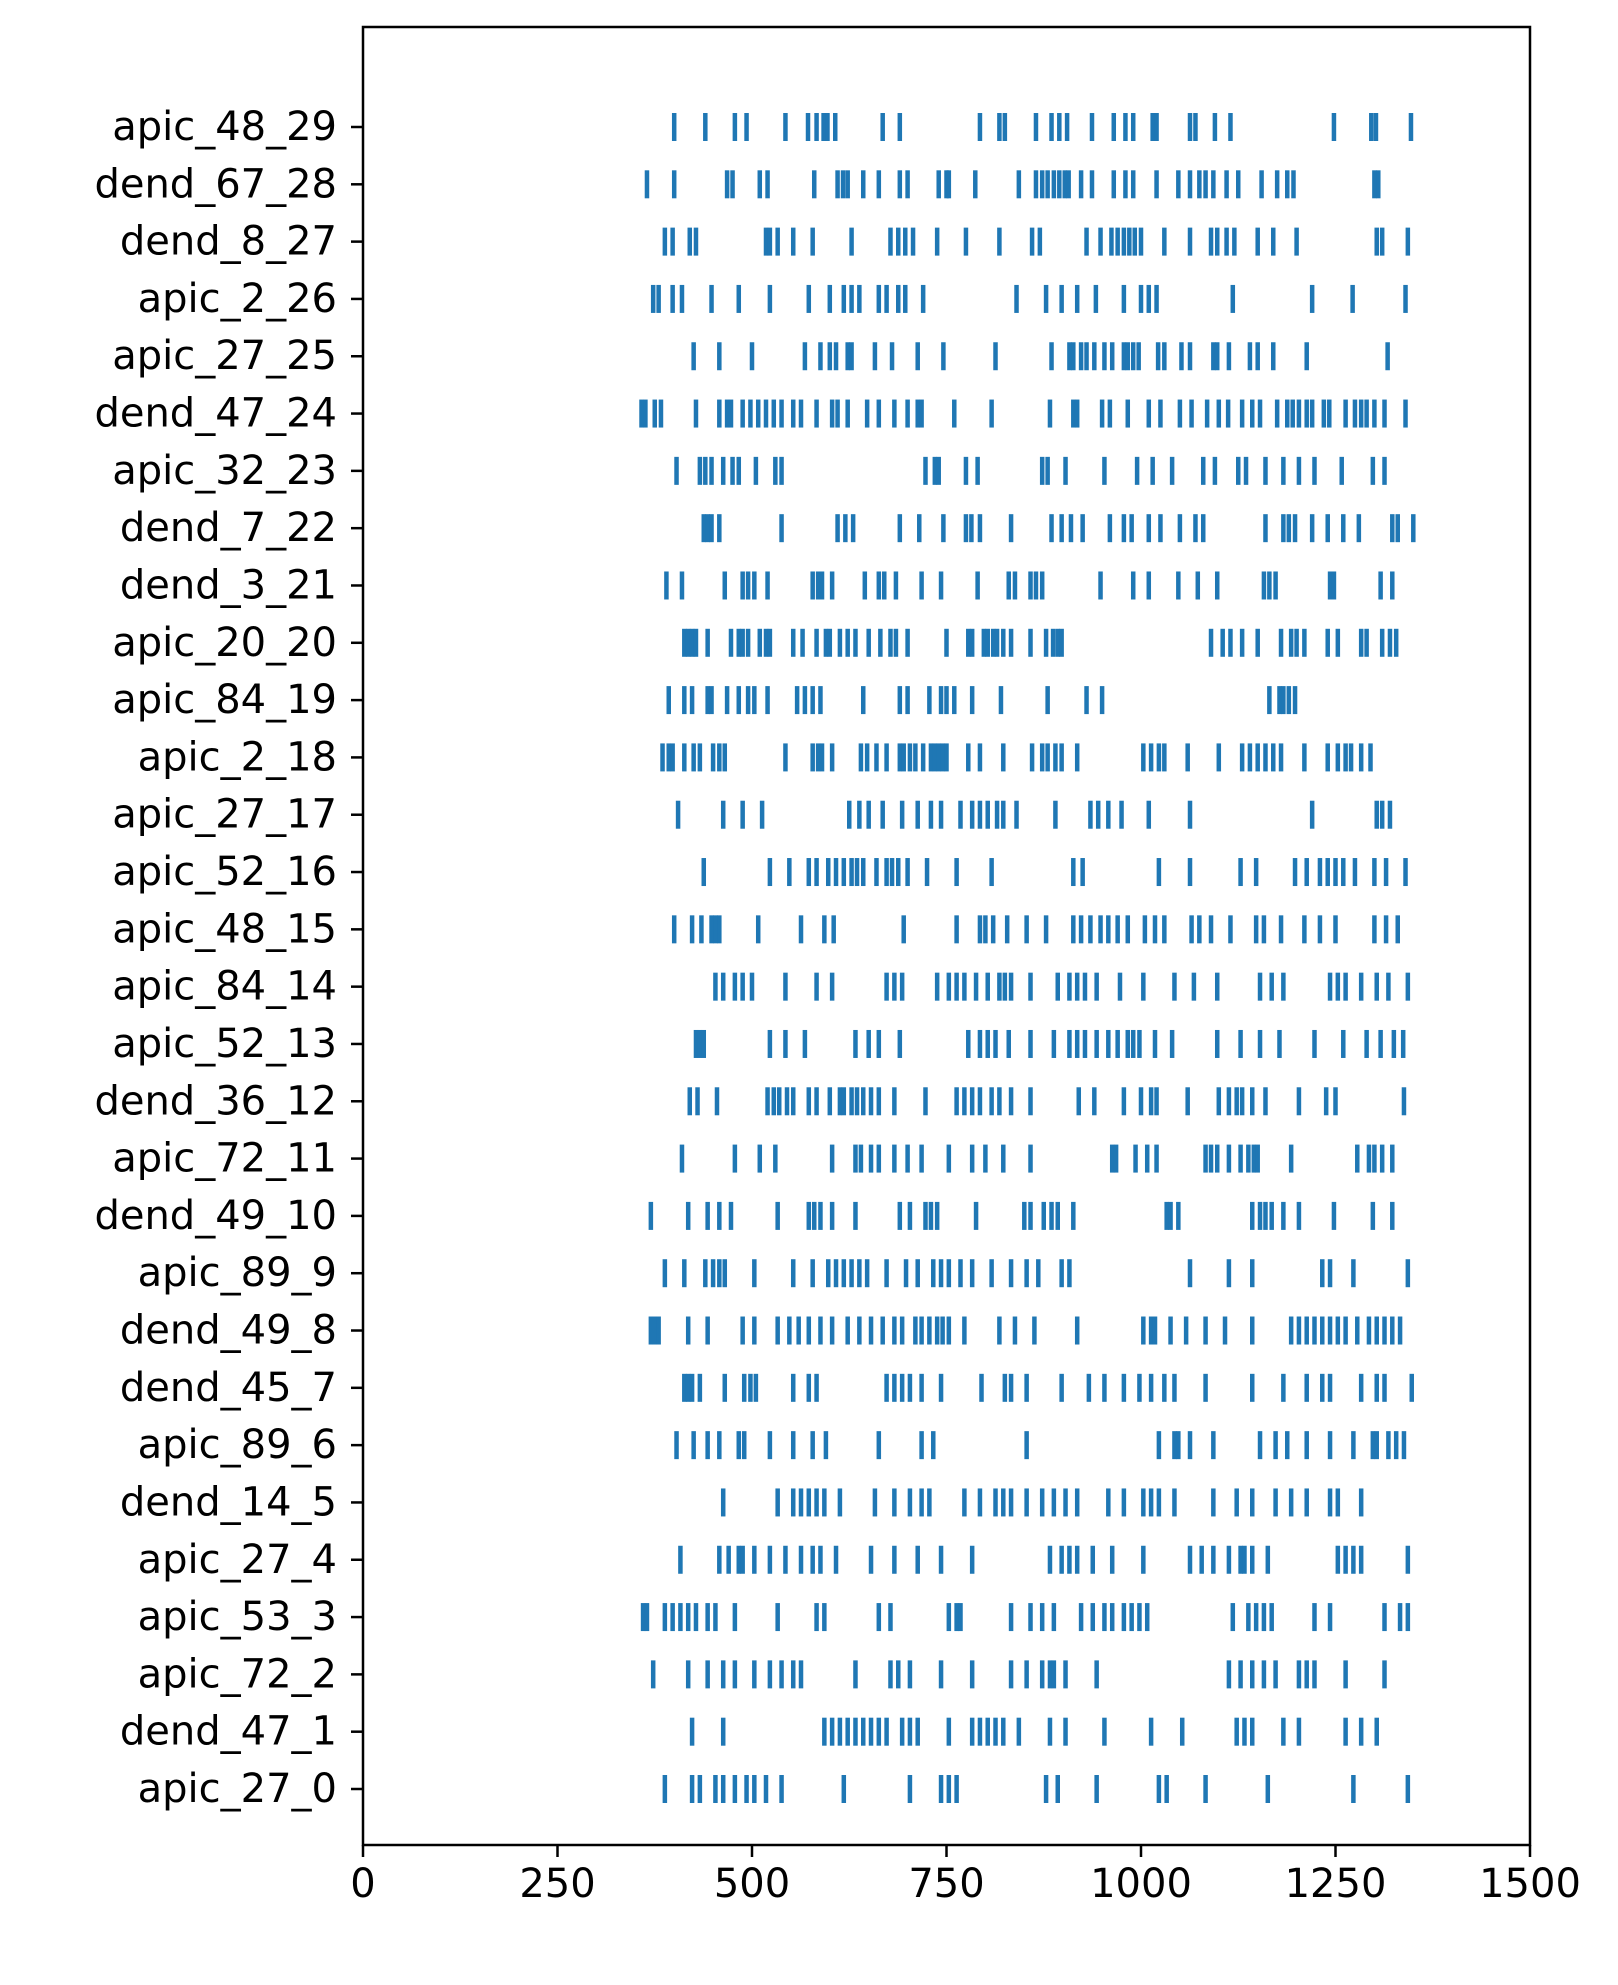 The width and height of the screenshot is (1618, 1985). Describe the element at coordinates (1336, 1884) in the screenshot. I see `x-tick-label: 1250` at that location.